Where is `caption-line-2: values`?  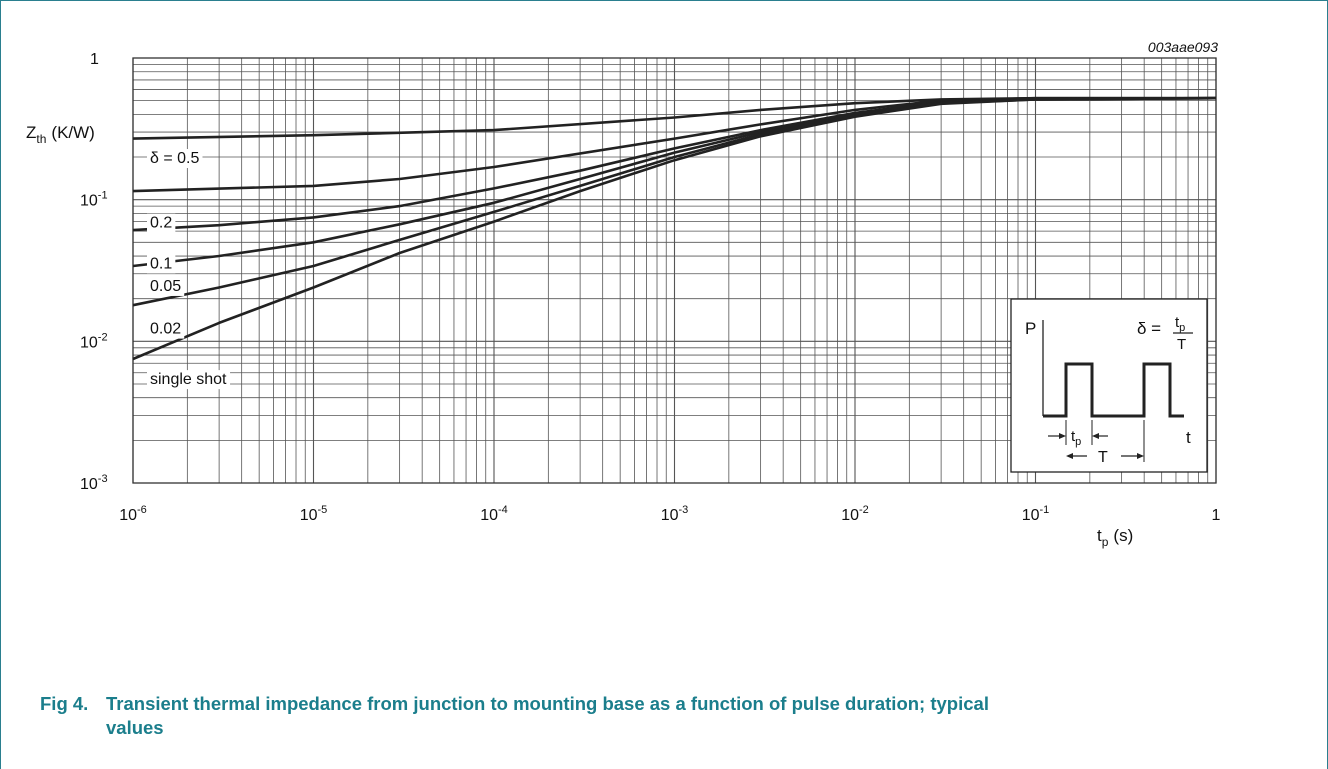
caption-line-2: values is located at coordinates (135, 727).